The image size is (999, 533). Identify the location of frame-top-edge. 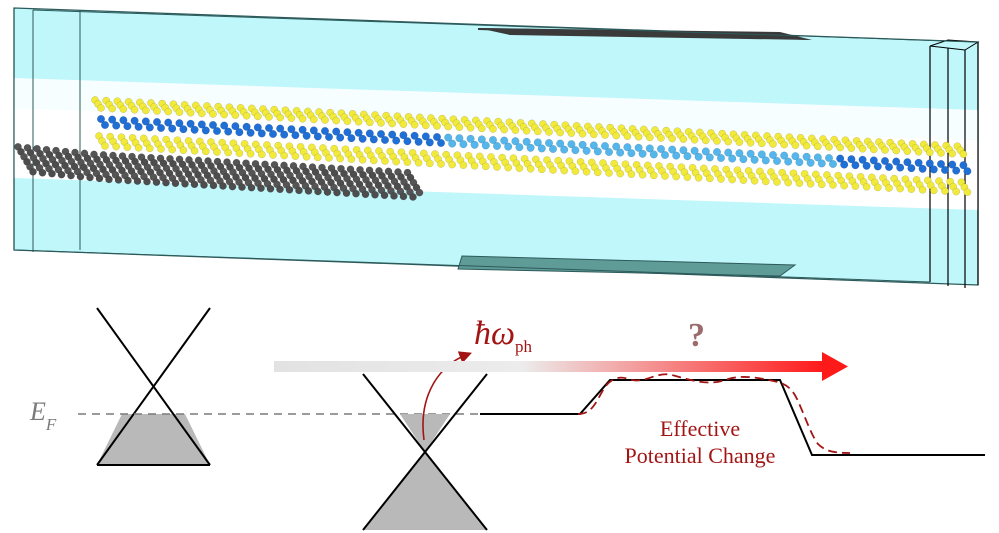
(505, 26).